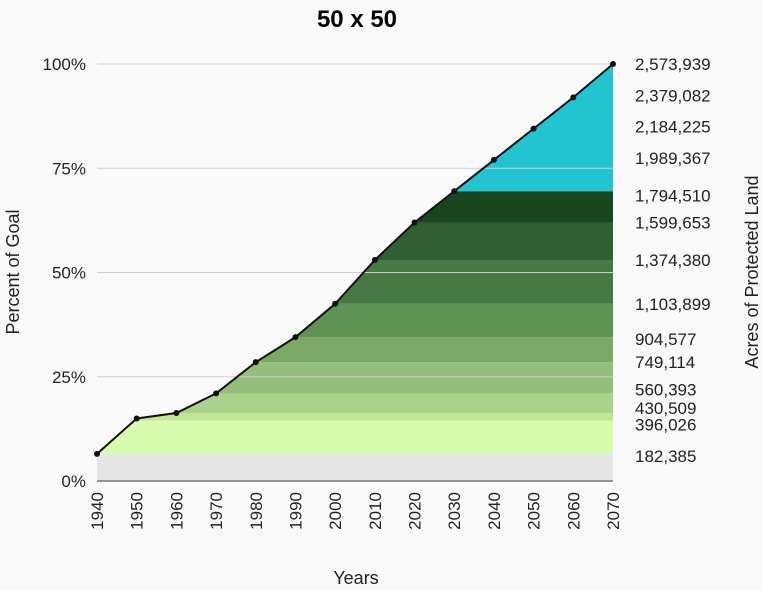 Image resolution: width=763 pixels, height=591 pixels. I want to click on x-tick-label: 2070, so click(613, 511).